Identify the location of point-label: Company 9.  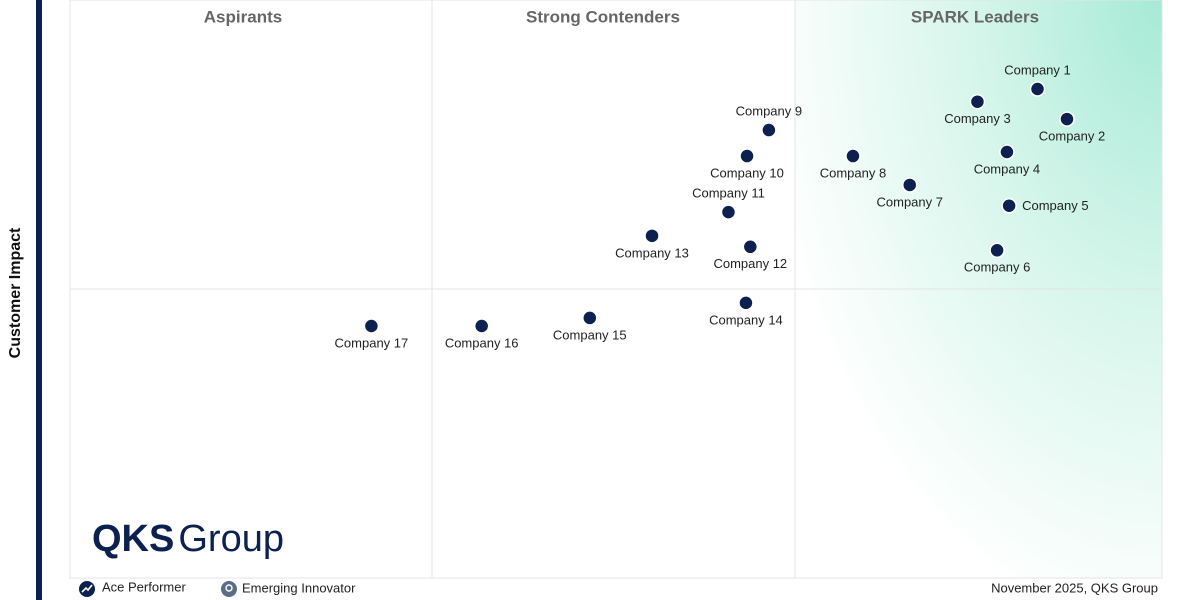
(769, 110).